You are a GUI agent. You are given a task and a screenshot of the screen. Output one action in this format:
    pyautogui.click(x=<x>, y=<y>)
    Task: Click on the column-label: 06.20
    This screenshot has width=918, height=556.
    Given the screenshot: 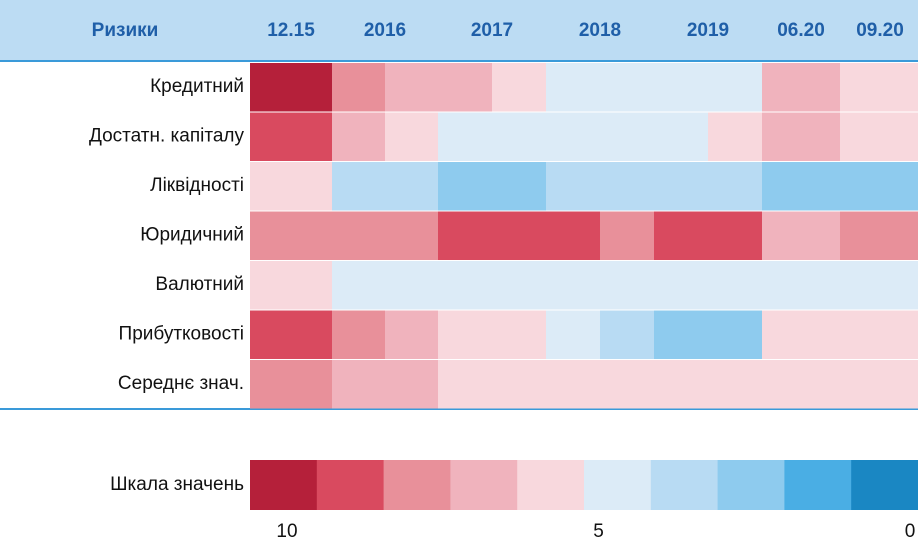 What is the action you would take?
    pyautogui.click(x=801, y=30)
    